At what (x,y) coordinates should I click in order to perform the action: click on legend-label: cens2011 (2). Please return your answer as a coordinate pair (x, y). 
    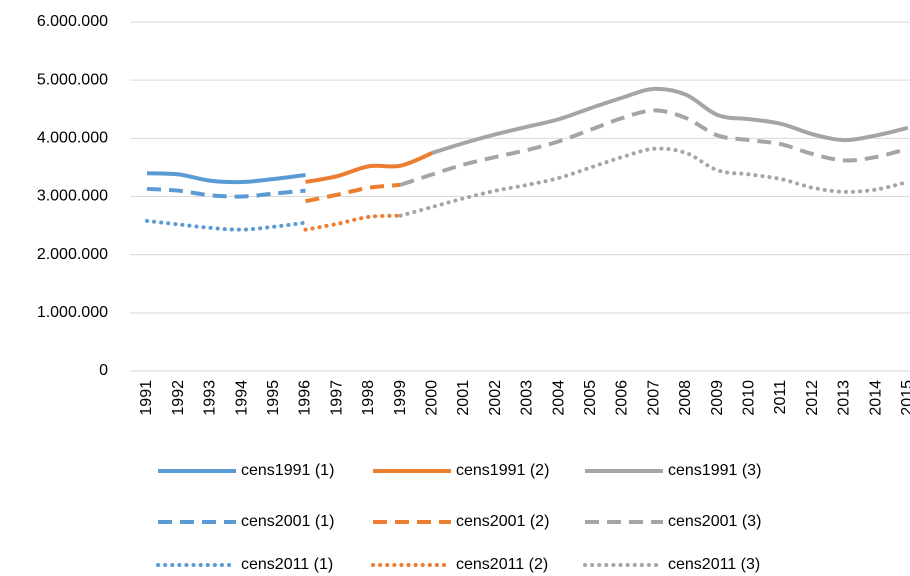
    Looking at the image, I should click on (502, 564).